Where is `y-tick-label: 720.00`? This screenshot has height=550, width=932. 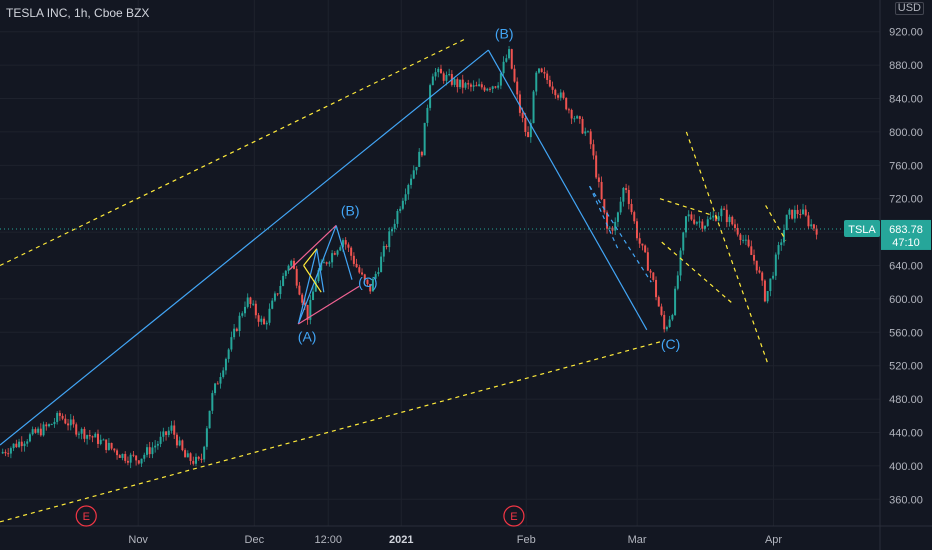
y-tick-label: 720.00 is located at coordinates (906, 200).